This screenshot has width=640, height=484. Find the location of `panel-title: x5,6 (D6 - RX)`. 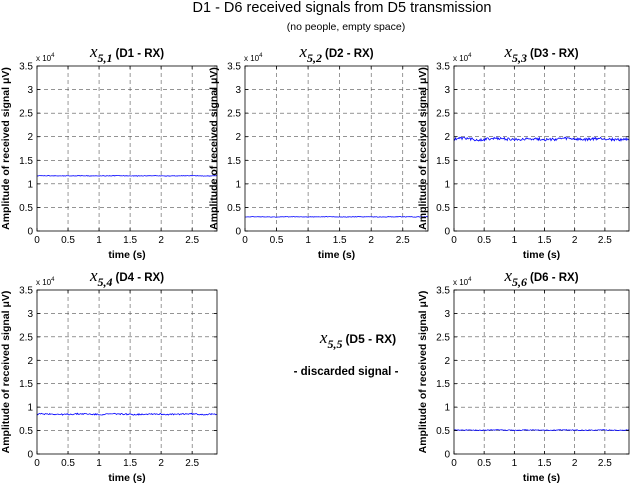

panel-title: x5,6 (D6 - RX) is located at coordinates (540, 277).